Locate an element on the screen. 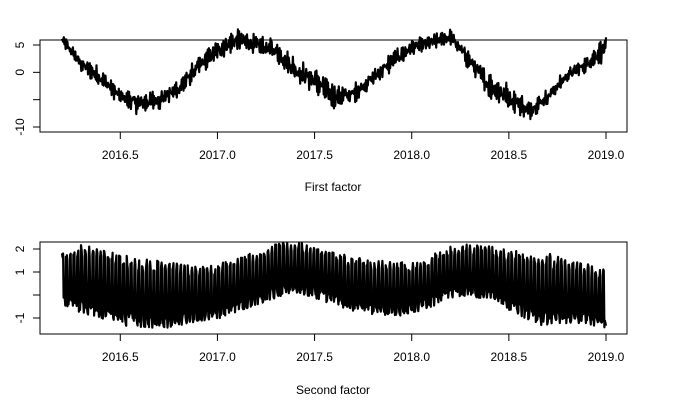  y-tick-label: 1 is located at coordinates (20, 271).